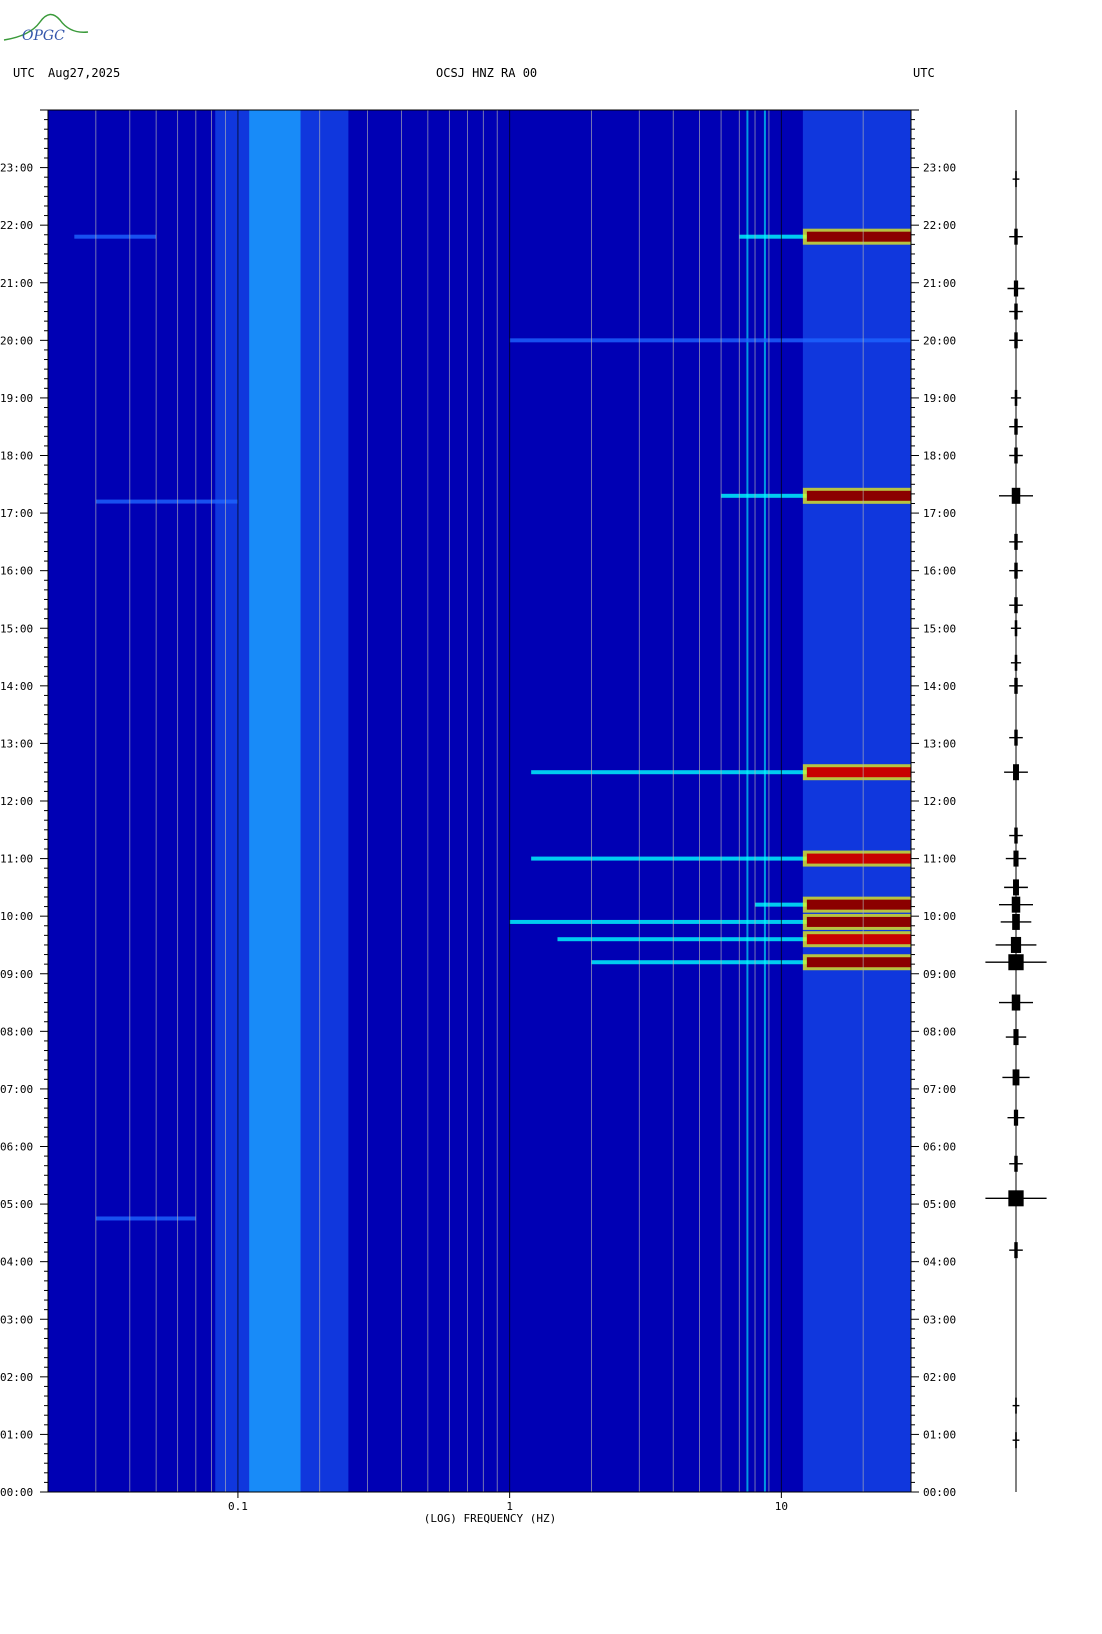 The image size is (1102, 1634). I want to click on y-tick-label-left: 12:00, so click(16, 801).